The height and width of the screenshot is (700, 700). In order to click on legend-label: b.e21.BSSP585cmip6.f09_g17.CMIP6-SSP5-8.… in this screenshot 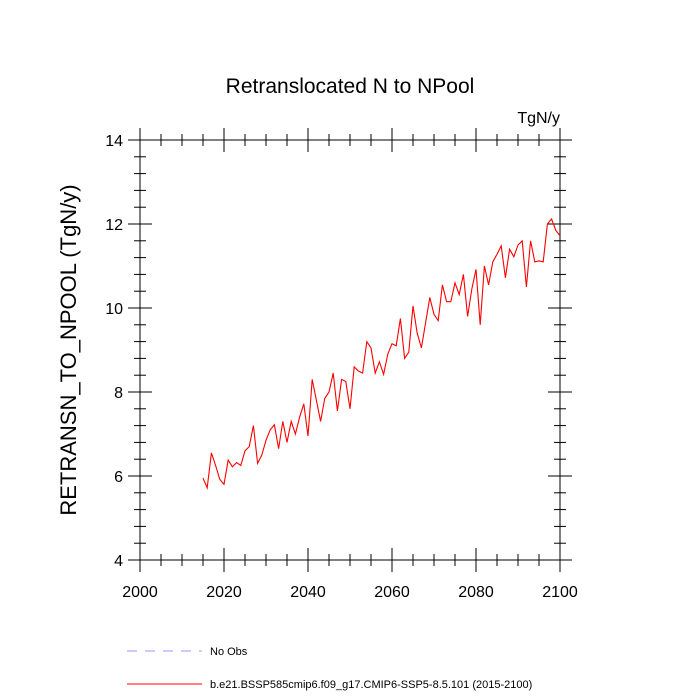, I will do `click(371, 685)`.